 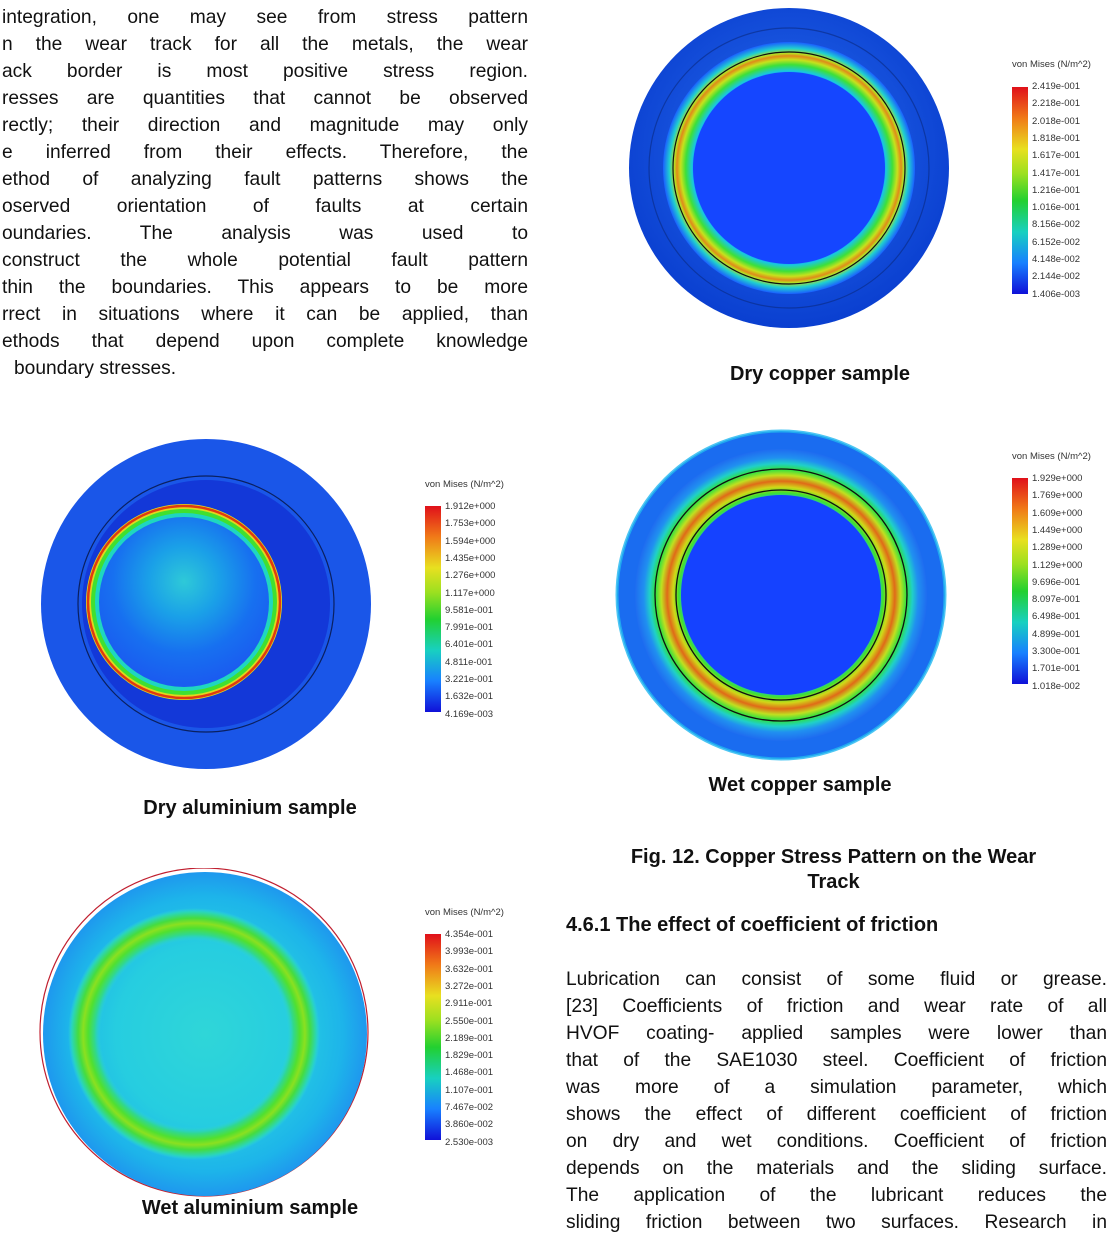 What do you see at coordinates (470, 506) in the screenshot?
I see `tick-label: 1.912e+000` at bounding box center [470, 506].